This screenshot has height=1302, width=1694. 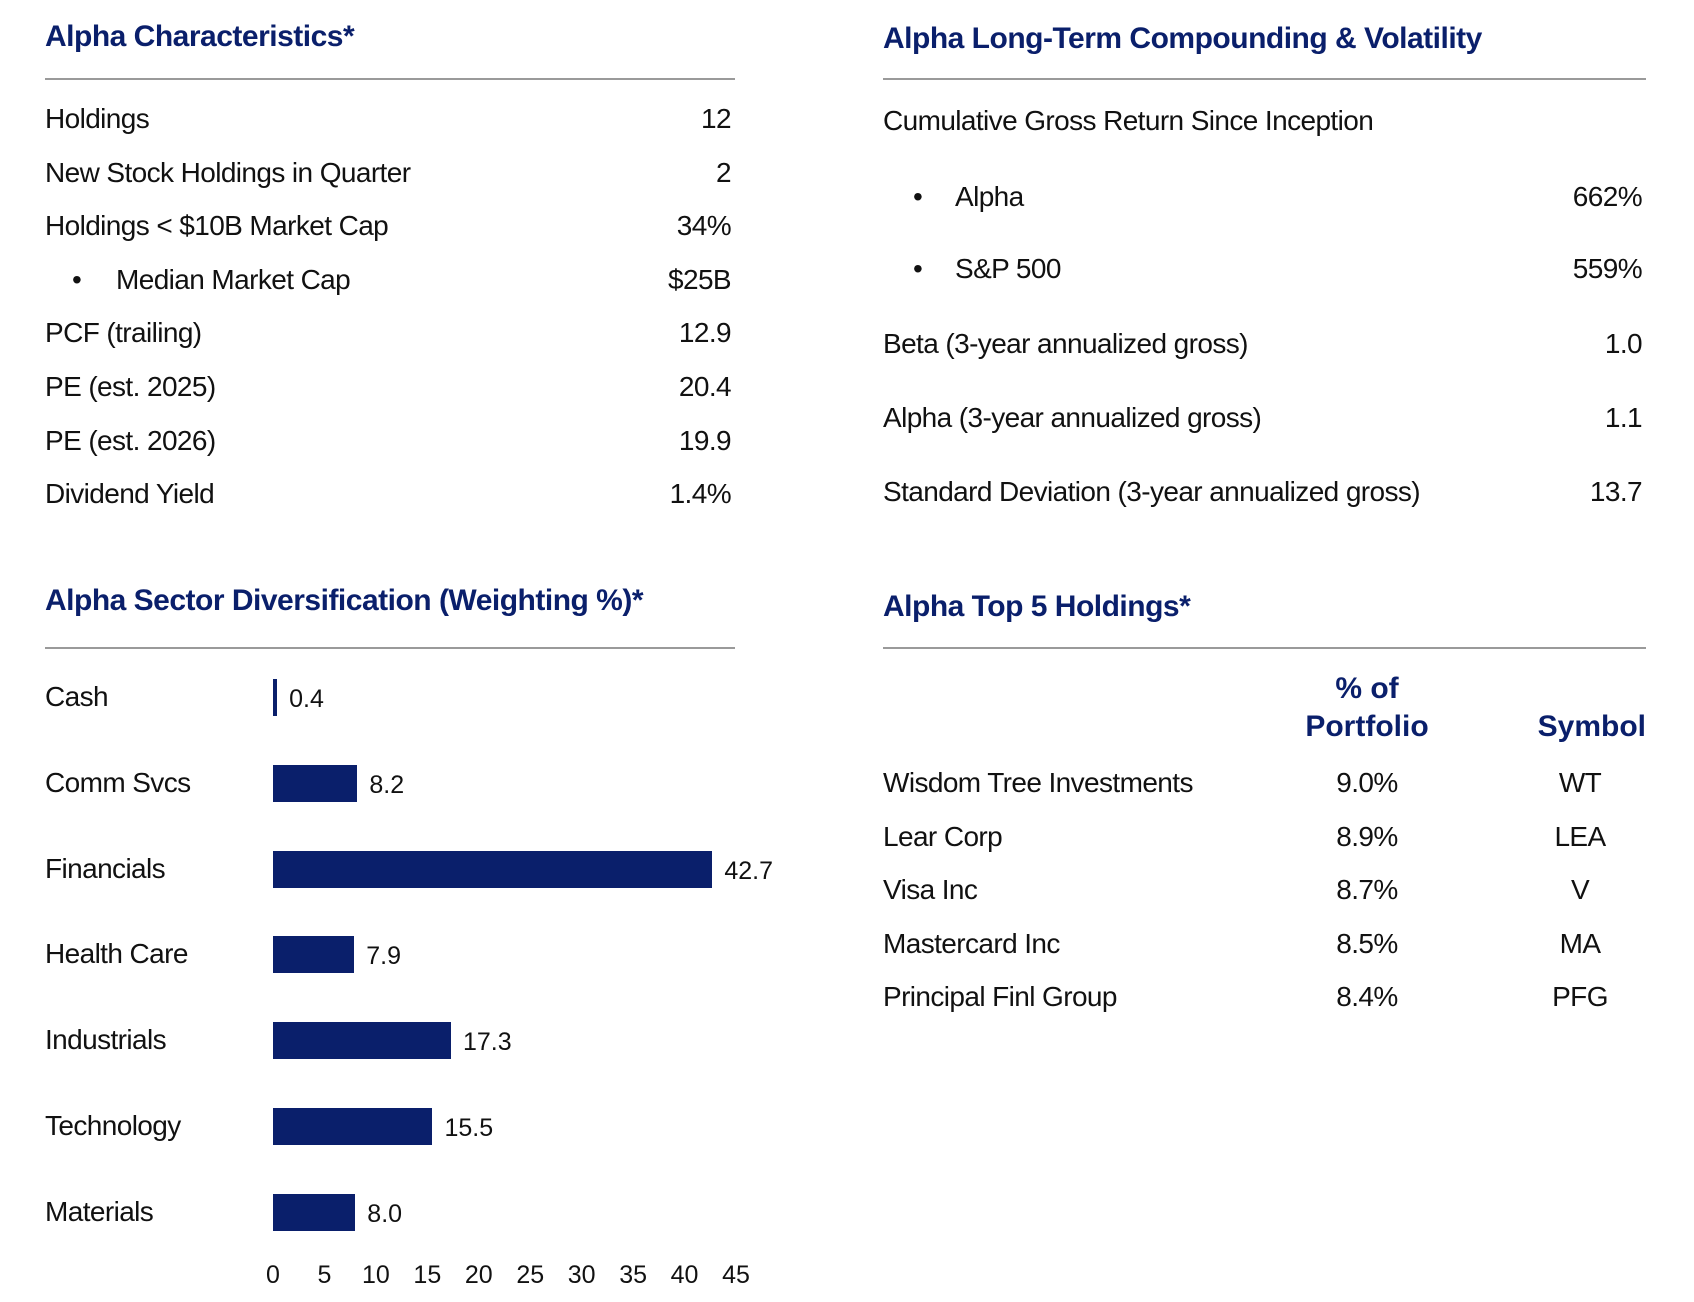 I want to click on row-value: 34%, so click(x=704, y=226).